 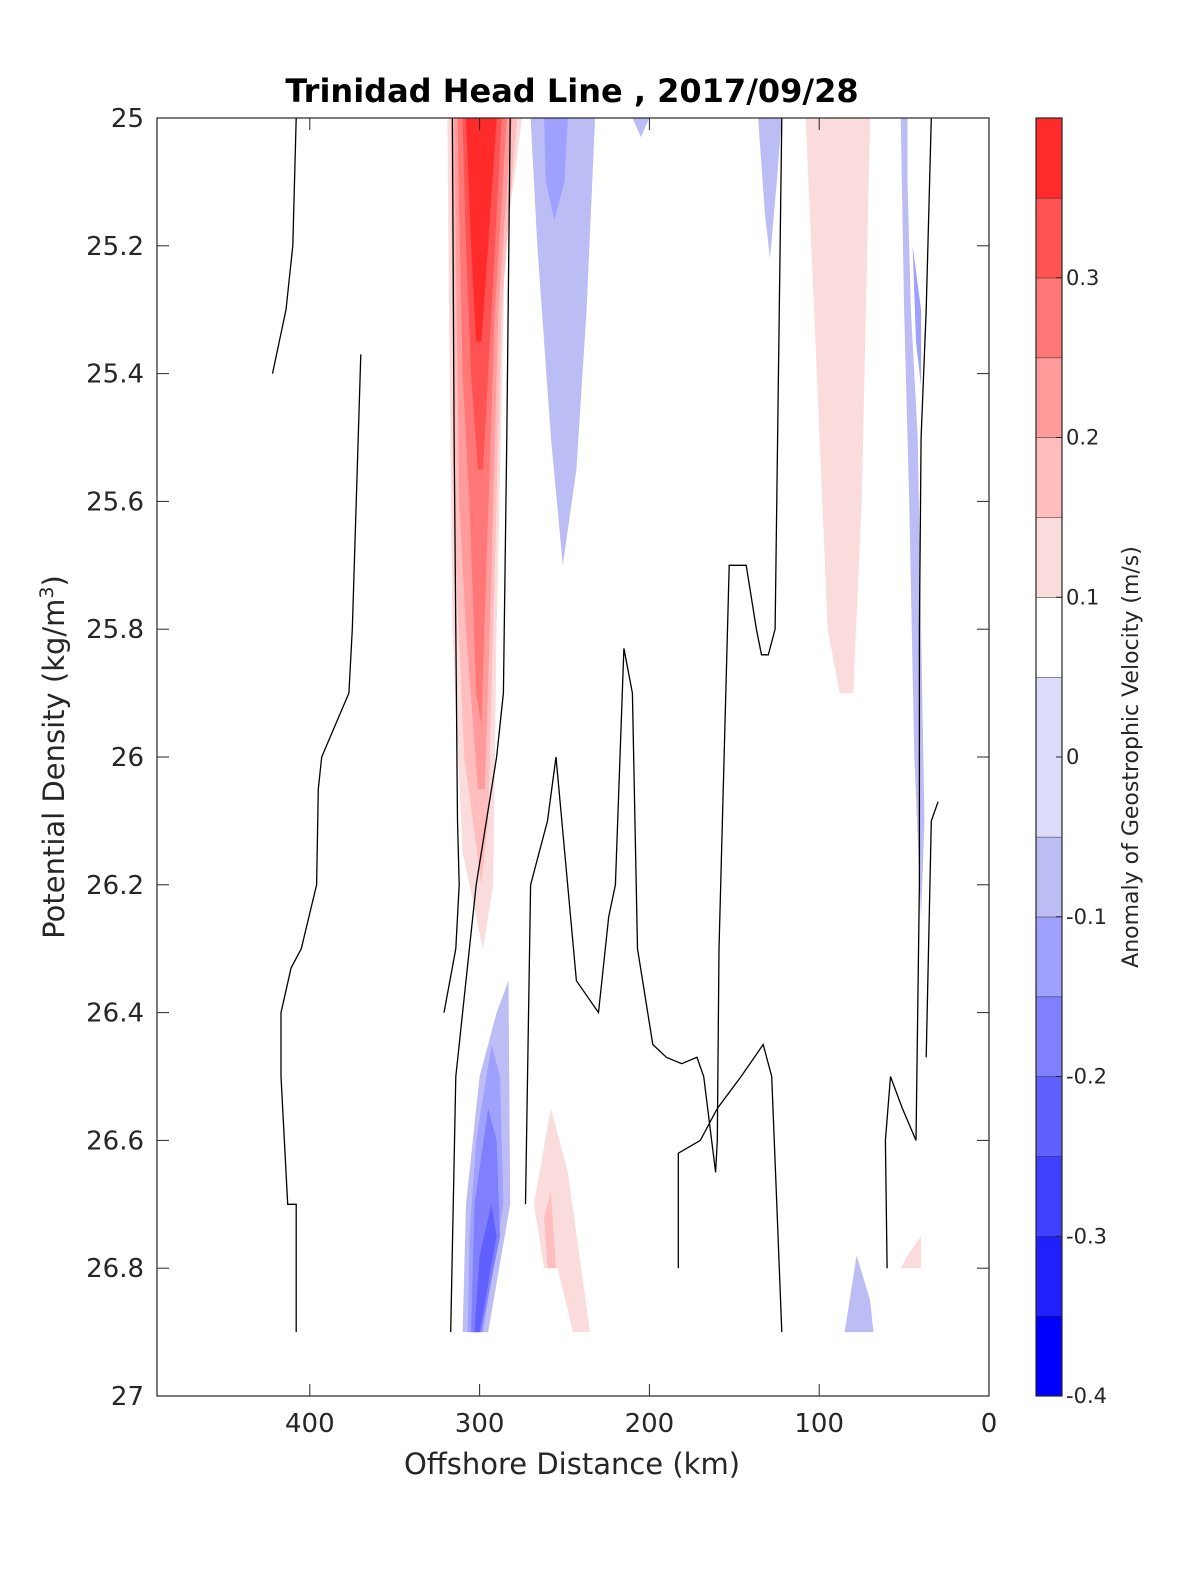 What do you see at coordinates (1072, 757) in the screenshot?
I see `colorbar-tick-label: 0` at bounding box center [1072, 757].